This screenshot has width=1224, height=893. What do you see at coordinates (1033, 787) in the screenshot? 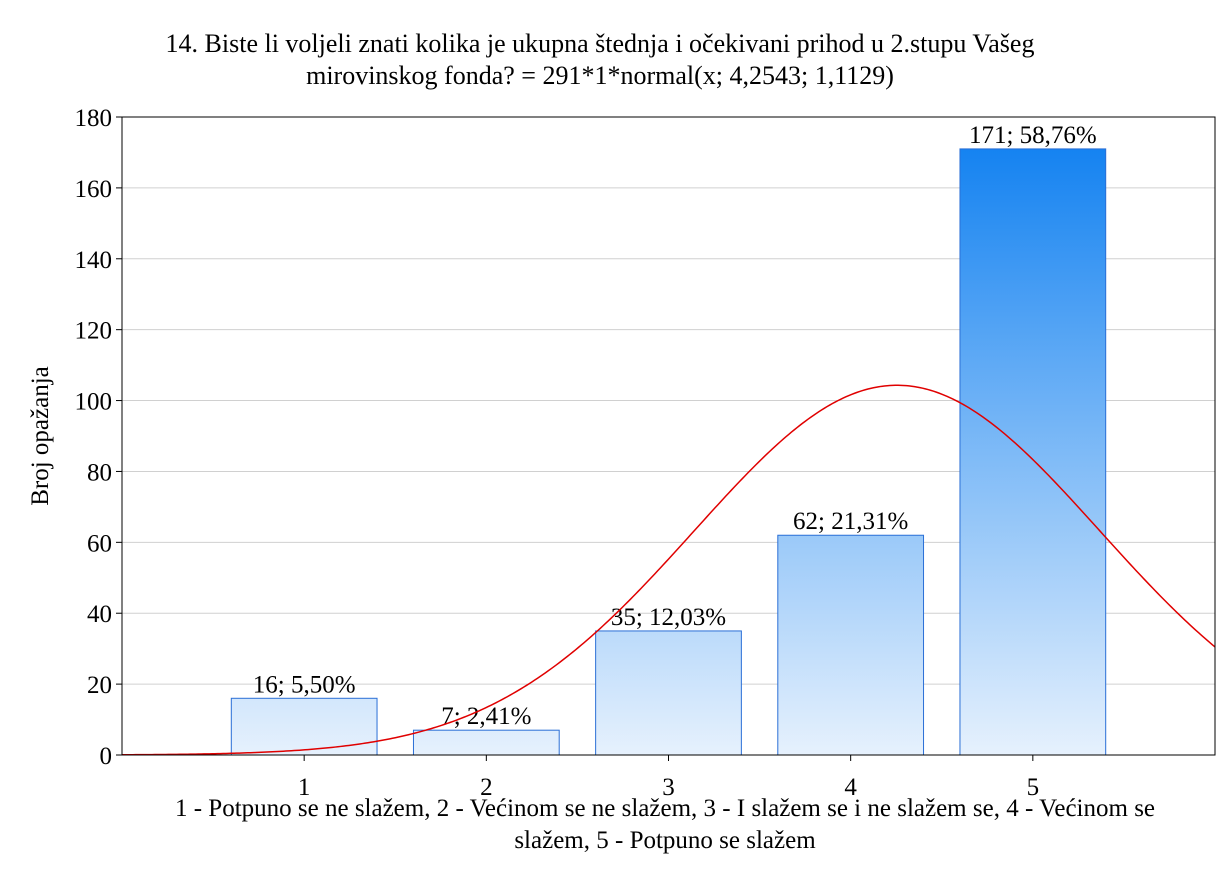
I see `x-tick-label: 5` at bounding box center [1033, 787].